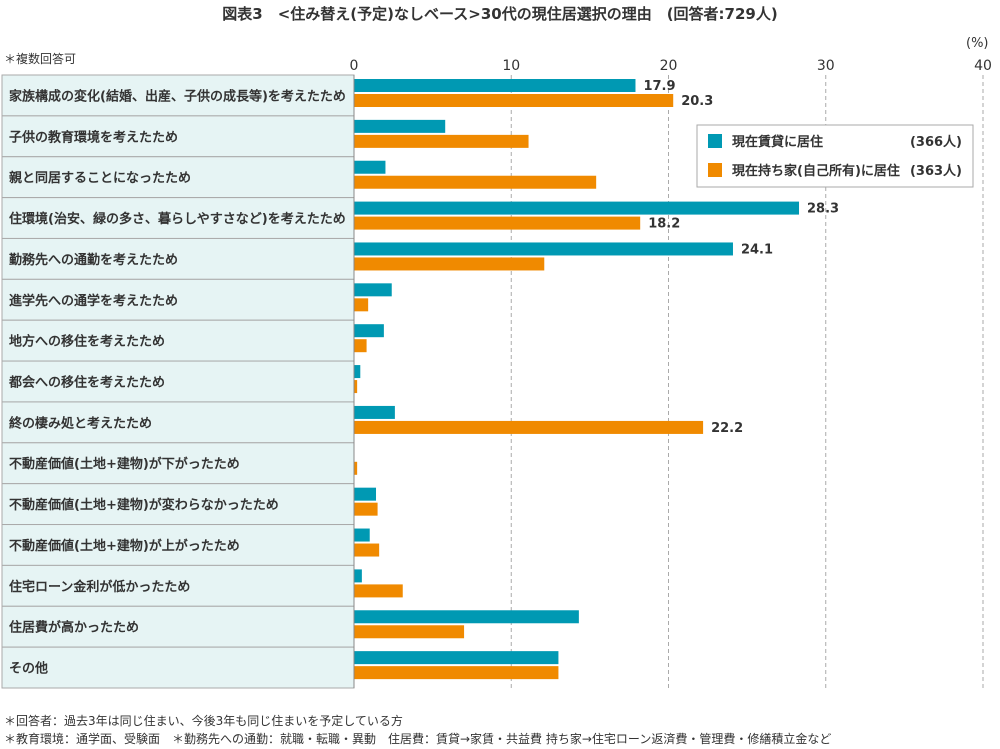 This screenshot has width=1000, height=749. I want to click on category-label: 不動産価値(土地+建物)が下がったため, so click(124, 464).